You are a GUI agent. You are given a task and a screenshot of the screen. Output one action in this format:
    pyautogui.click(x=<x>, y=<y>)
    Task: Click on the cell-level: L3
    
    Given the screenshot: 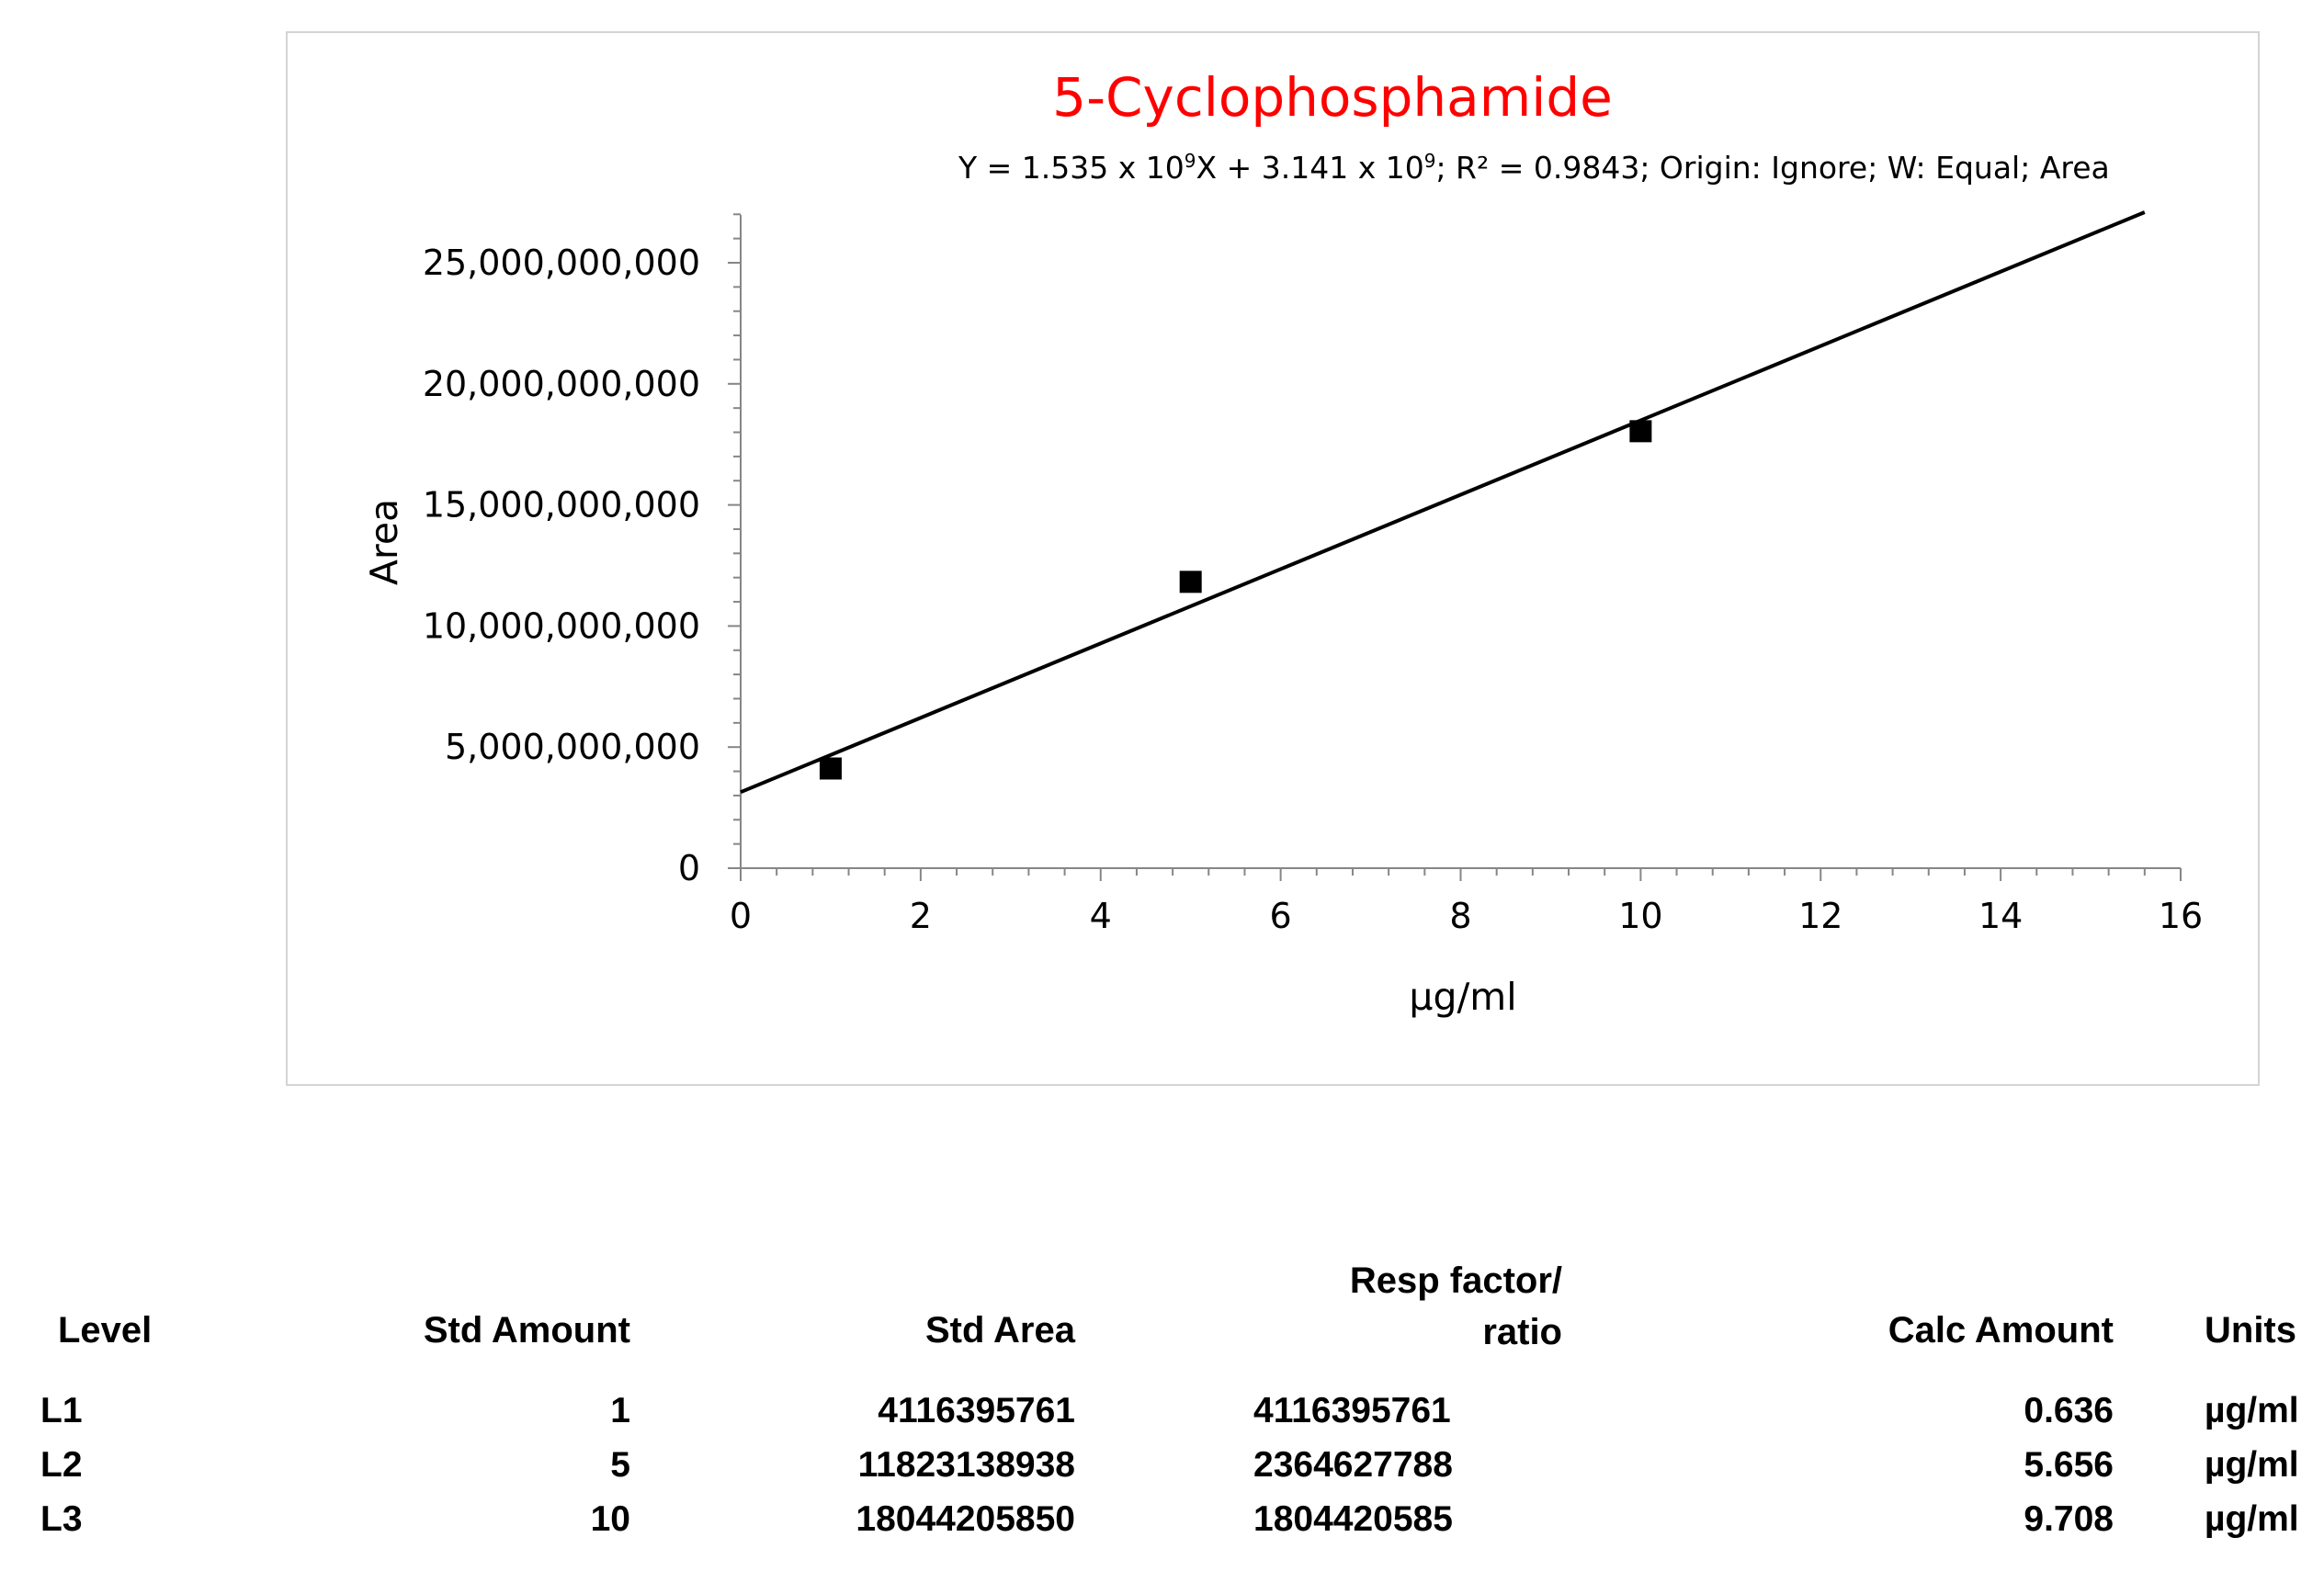 What is the action you would take?
    pyautogui.click(x=62, y=1519)
    